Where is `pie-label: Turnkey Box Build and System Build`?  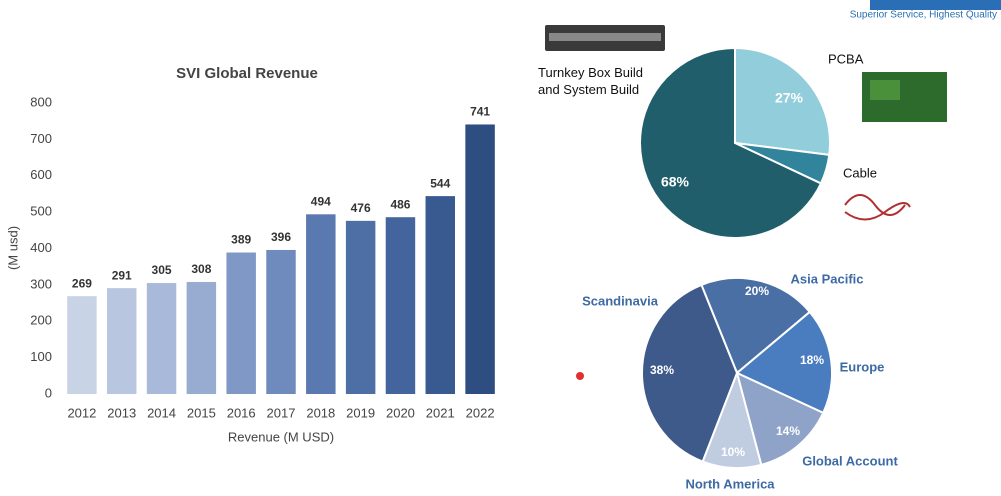
pie-label: Turnkey Box Build and System Build is located at coordinates (591, 81).